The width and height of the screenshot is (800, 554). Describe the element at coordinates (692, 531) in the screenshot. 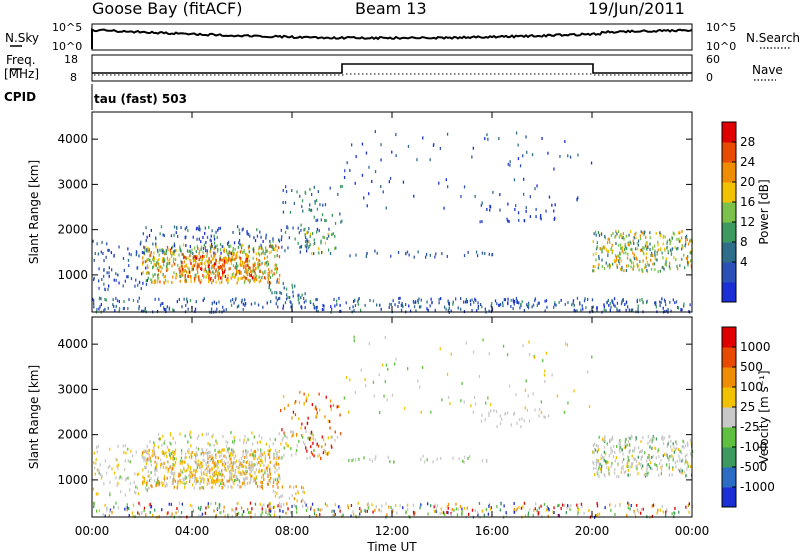

I see `xtick-label: 00:00` at that location.